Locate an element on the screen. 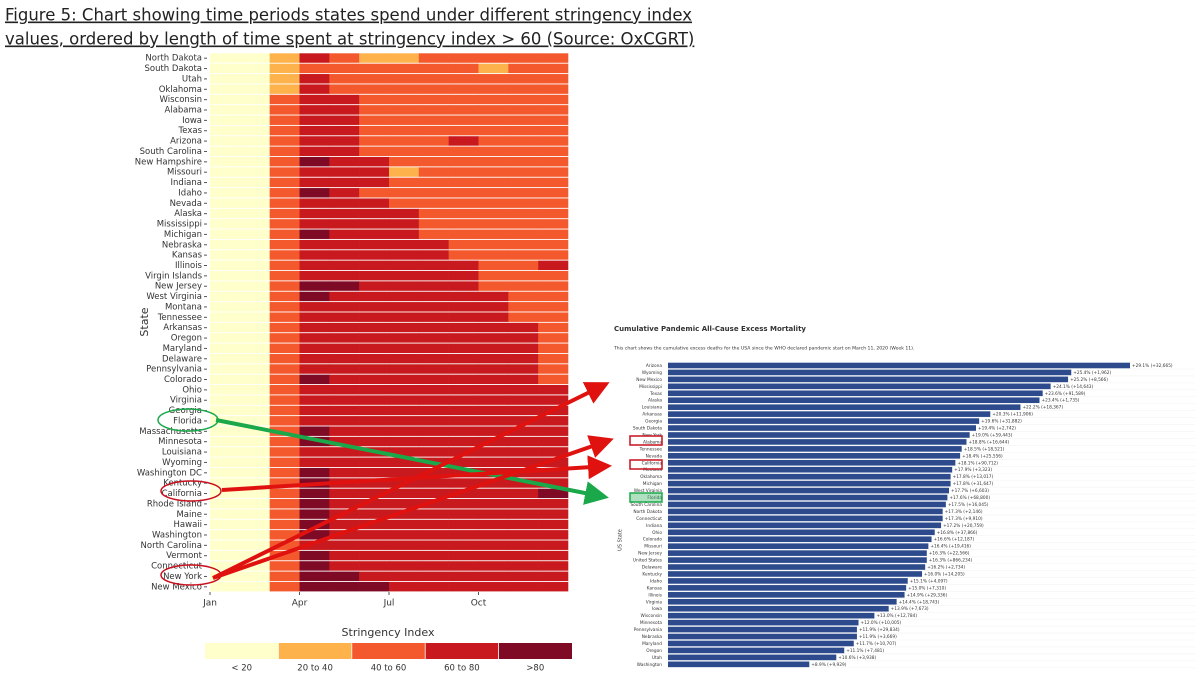  value-label: +17.8% (+13,017) is located at coordinates (973, 477).